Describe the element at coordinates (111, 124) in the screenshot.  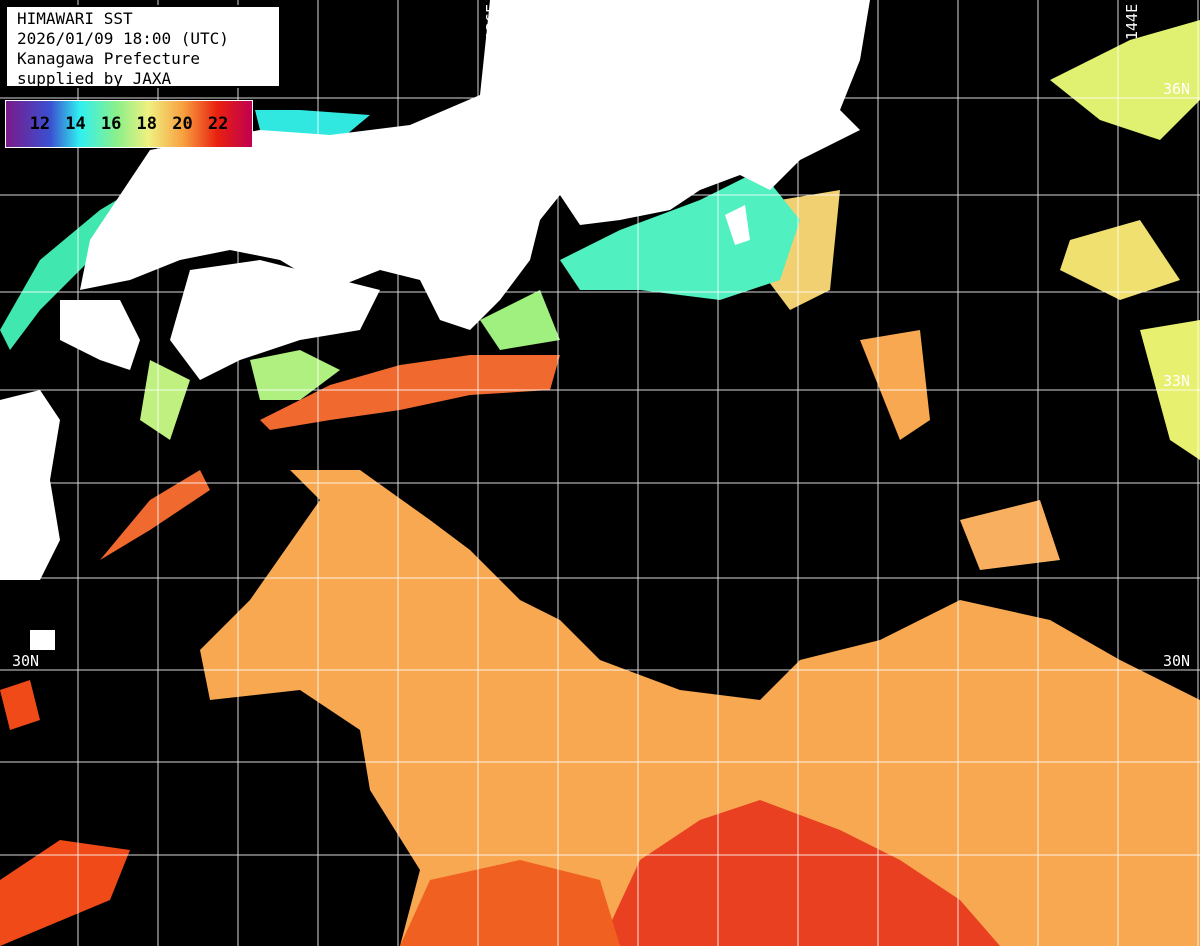
I see `legend-tick: 16` at that location.